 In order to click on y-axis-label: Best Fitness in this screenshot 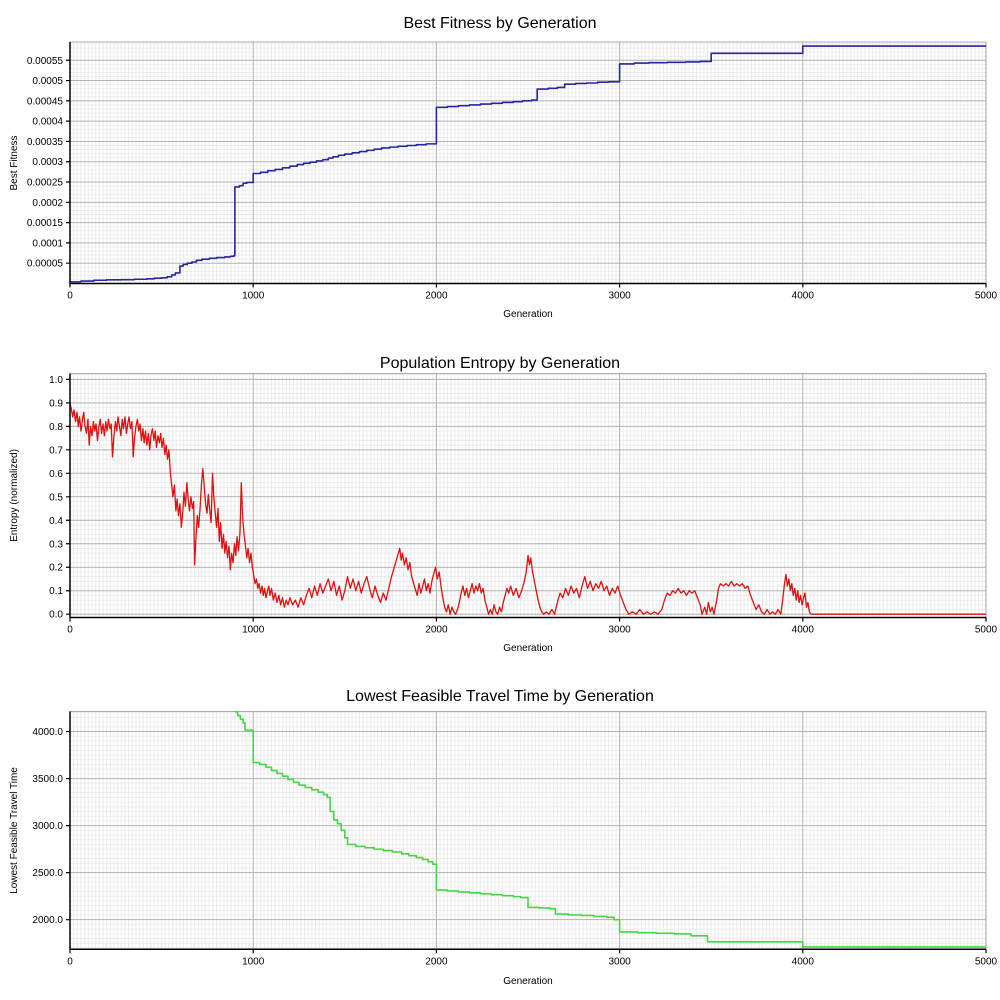, I will do `click(14, 162)`.